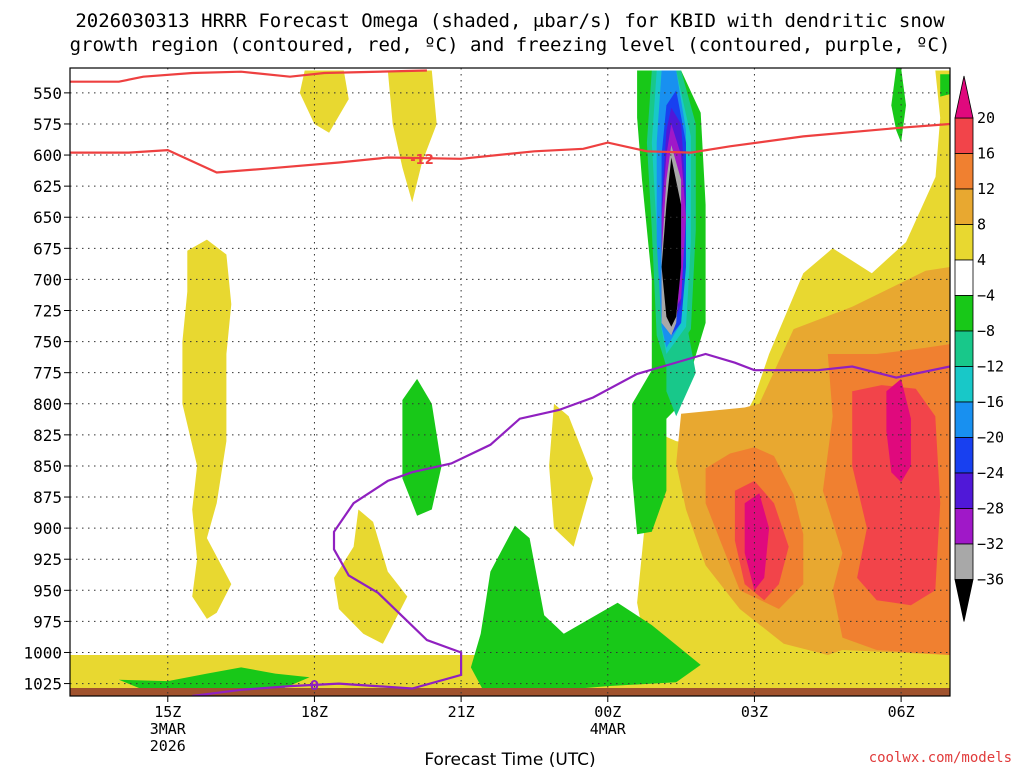  Describe the element at coordinates (248, 76) in the screenshot. I see `dgz-contour-upper` at that location.